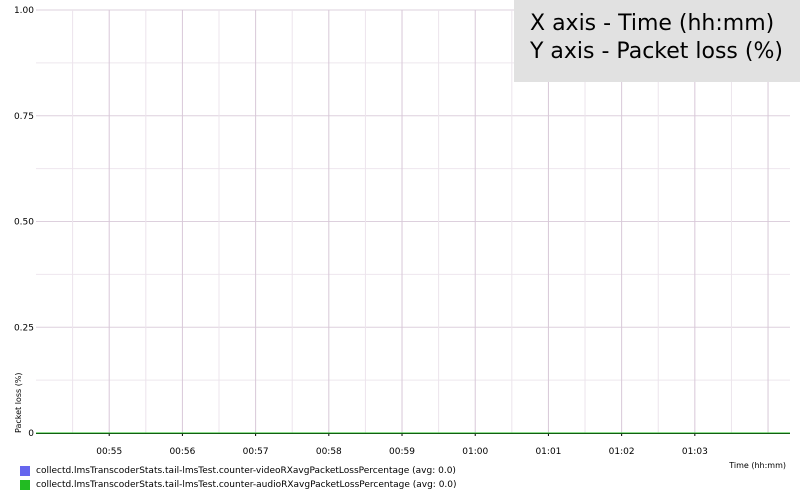 This screenshot has width=800, height=500. I want to click on y-axis-title: Packet loss (%), so click(18, 402).